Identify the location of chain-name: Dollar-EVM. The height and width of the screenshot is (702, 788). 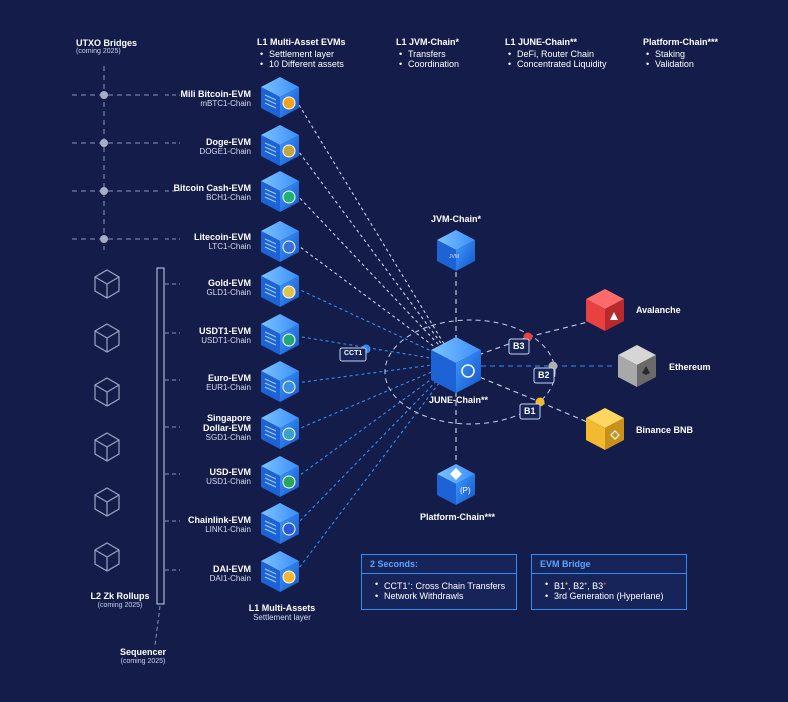
(226, 428).